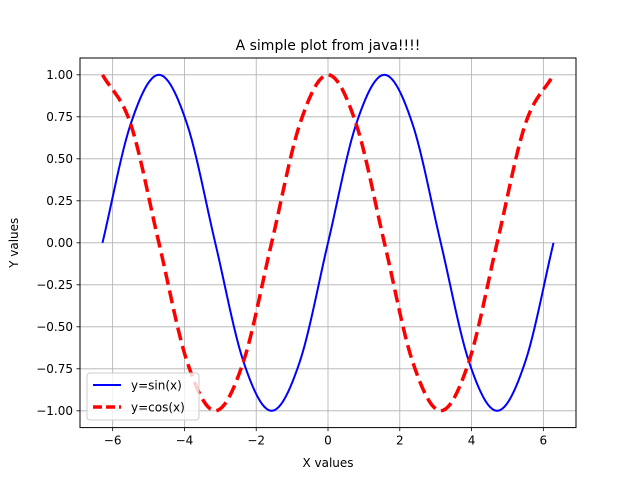 The height and width of the screenshot is (480, 640). I want to click on y-tick-label: 0.25, so click(59, 201).